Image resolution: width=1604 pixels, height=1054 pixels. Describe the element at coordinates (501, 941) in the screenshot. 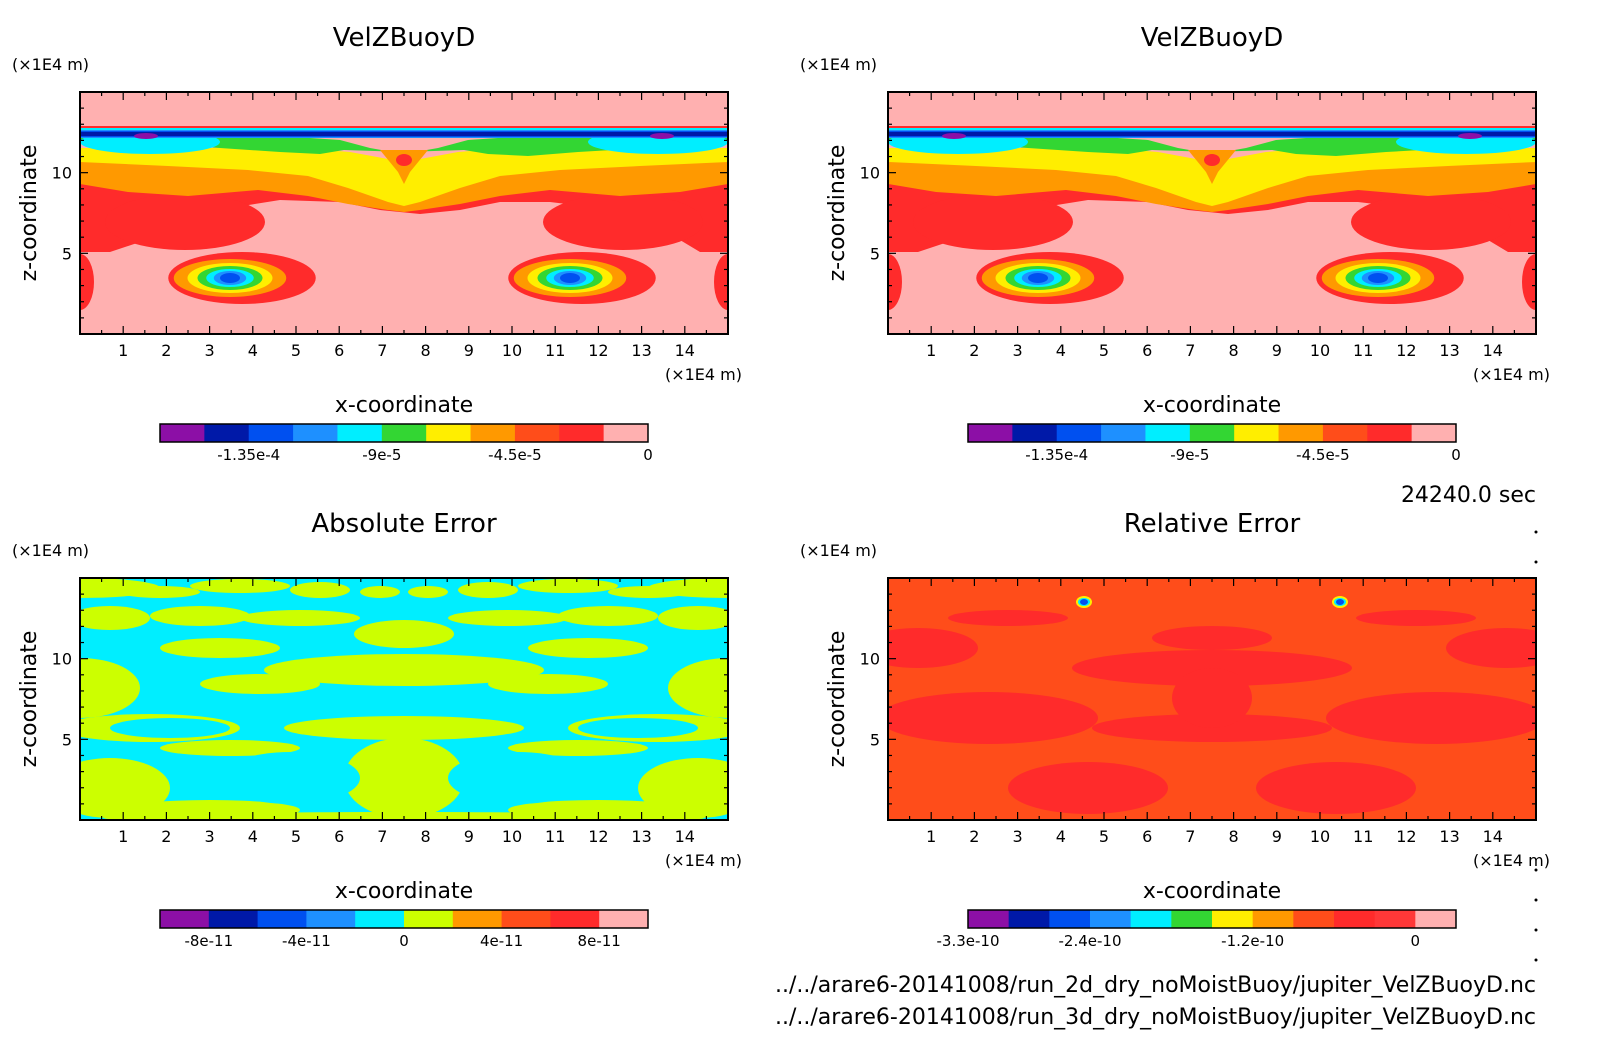

I see `colorbar-label: 4e-11` at that location.